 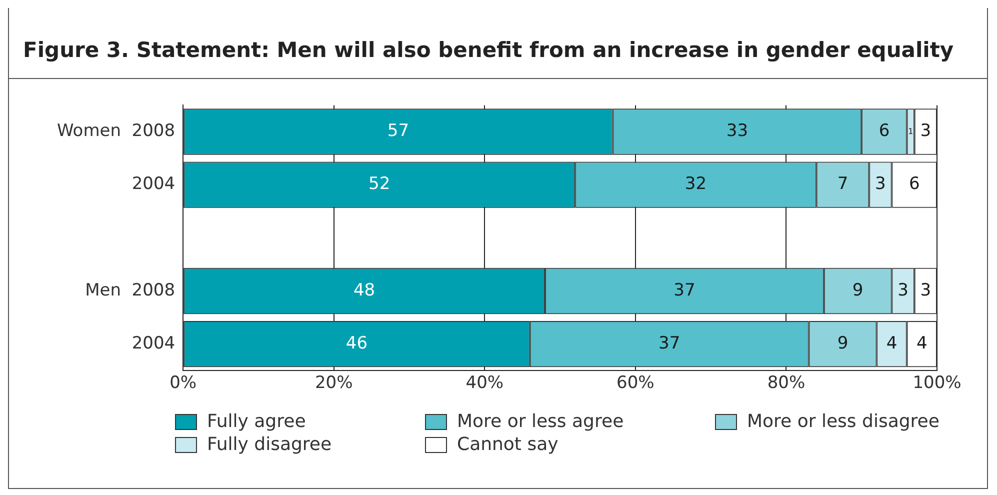 What do you see at coordinates (398, 131) in the screenshot?
I see `data-label: 57` at bounding box center [398, 131].